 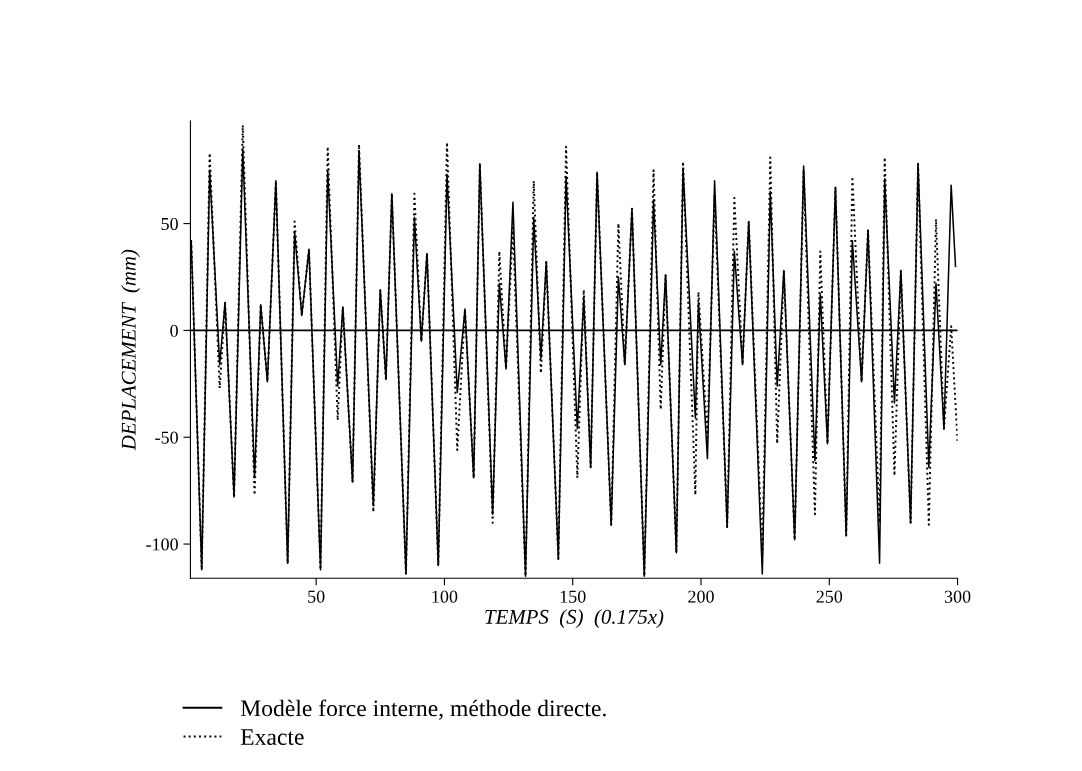 What do you see at coordinates (130, 350) in the screenshot?
I see `y-axis-title: DEPLACEMENT (mm)` at bounding box center [130, 350].